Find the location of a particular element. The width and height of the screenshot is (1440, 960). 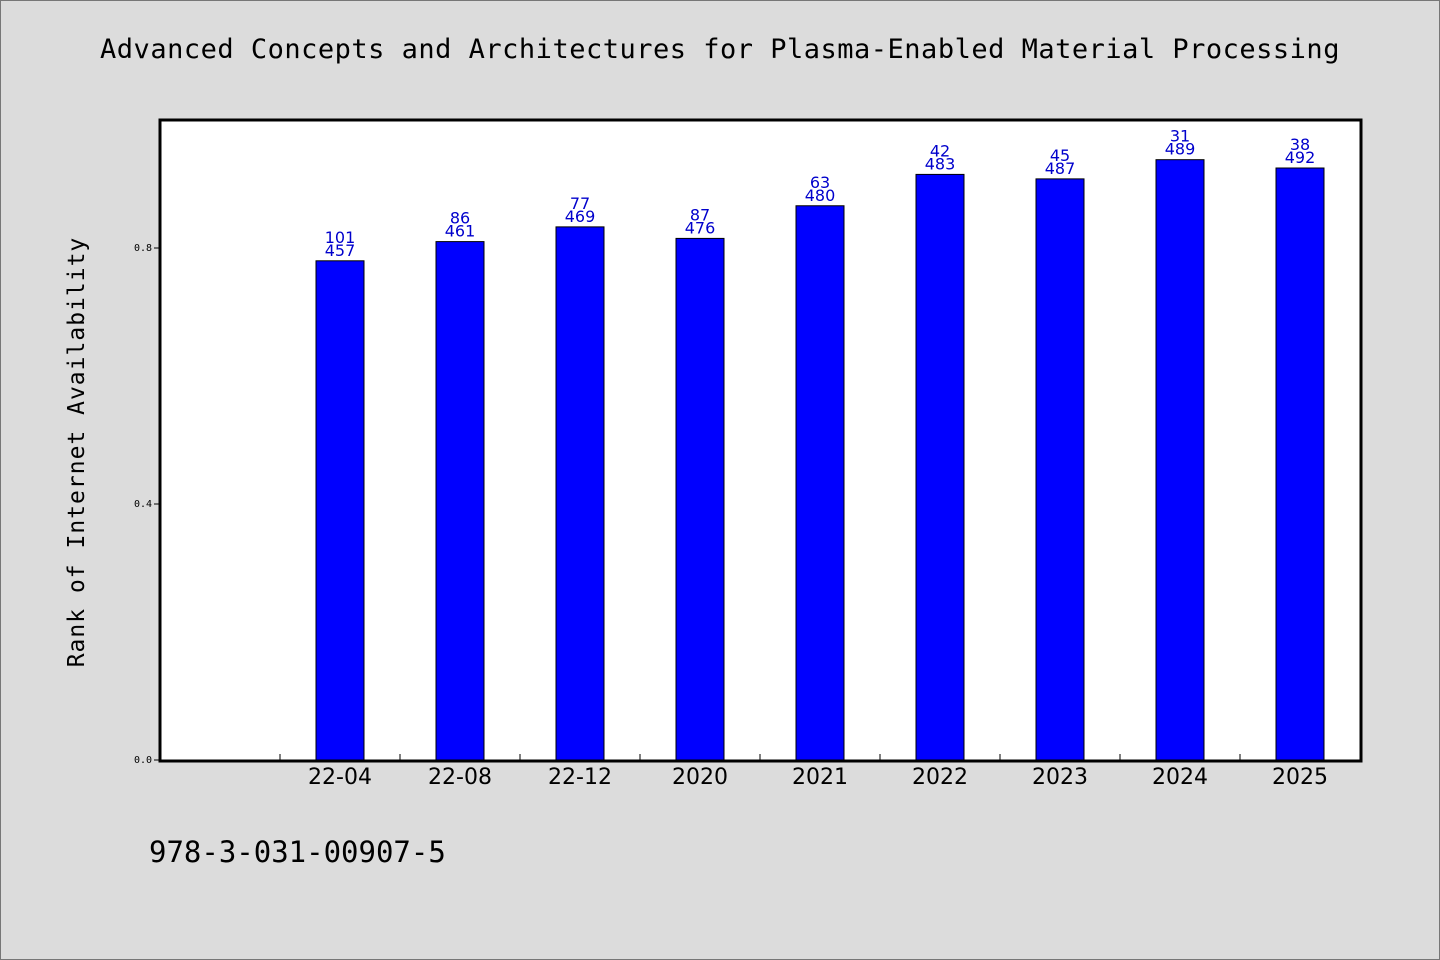

data-label-top: 77 is located at coordinates (580, 203).